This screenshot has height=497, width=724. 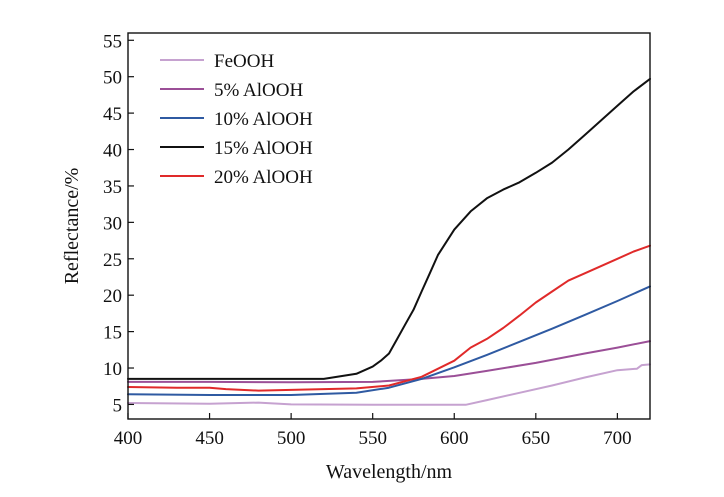 I want to click on legend-entry: 10% AlOOH, so click(x=236, y=119).